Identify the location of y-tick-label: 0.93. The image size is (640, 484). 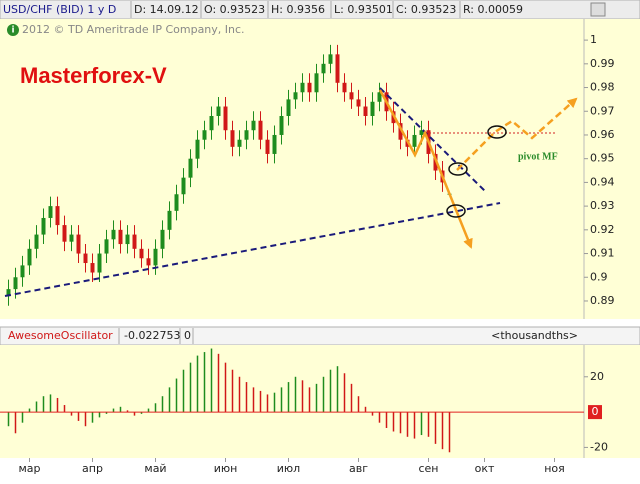
(602, 205).